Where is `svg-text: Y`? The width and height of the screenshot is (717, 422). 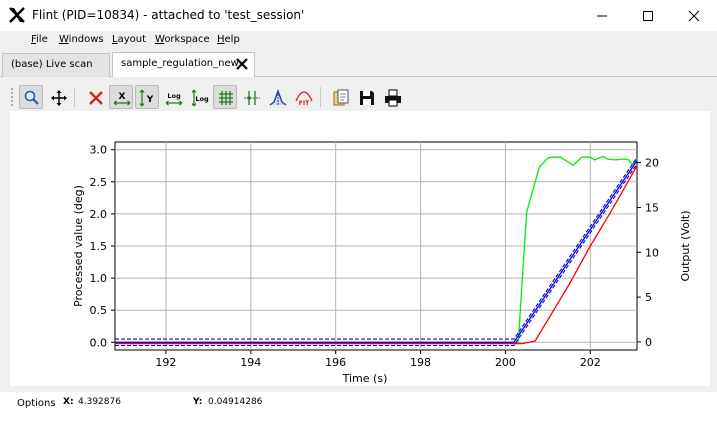
svg-text: Y is located at coordinates (150, 100).